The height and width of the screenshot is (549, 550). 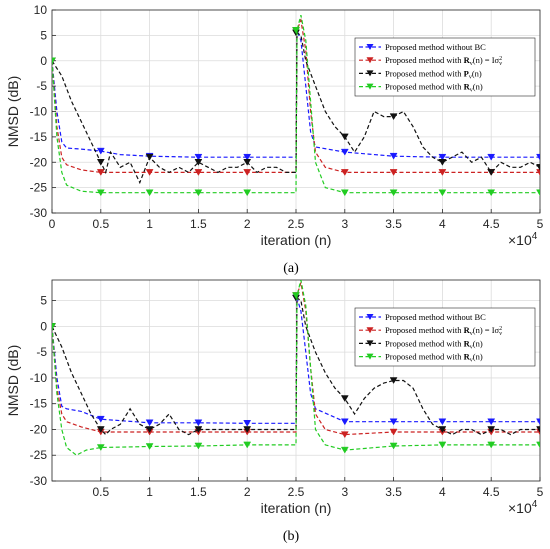 I want to click on x-tick-label: 1, so click(x=149, y=492).